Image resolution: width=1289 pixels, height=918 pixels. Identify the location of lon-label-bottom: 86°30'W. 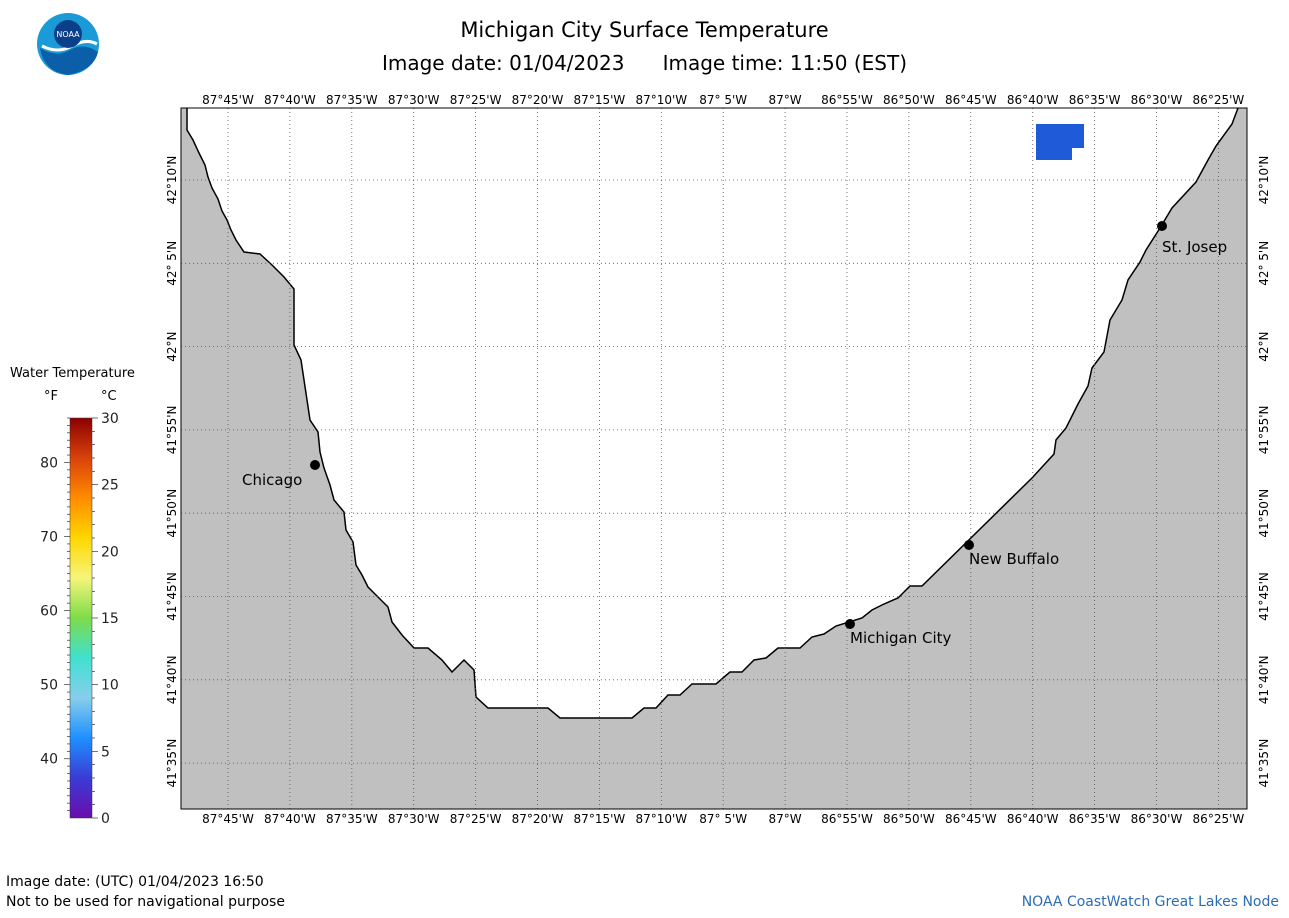
(1157, 819).